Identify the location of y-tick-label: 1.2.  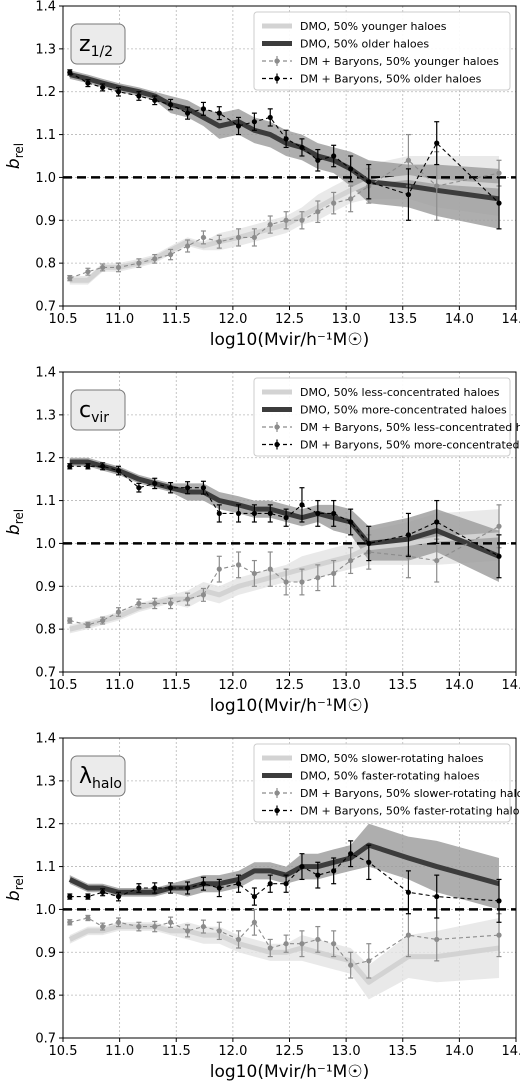
(45, 824).